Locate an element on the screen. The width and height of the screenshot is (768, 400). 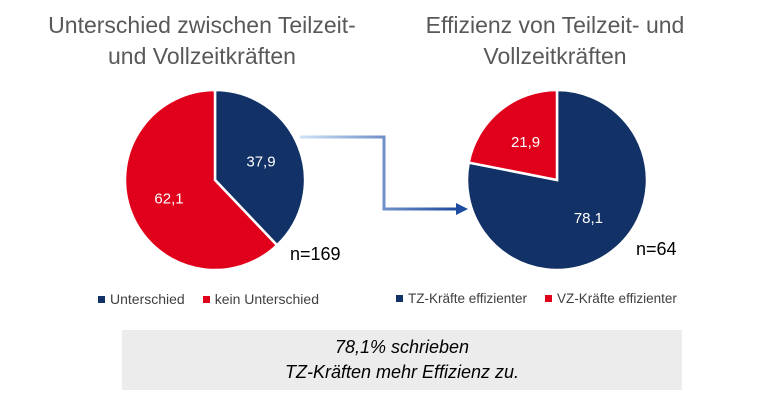
pie-data-label: 62,1 is located at coordinates (168, 198).